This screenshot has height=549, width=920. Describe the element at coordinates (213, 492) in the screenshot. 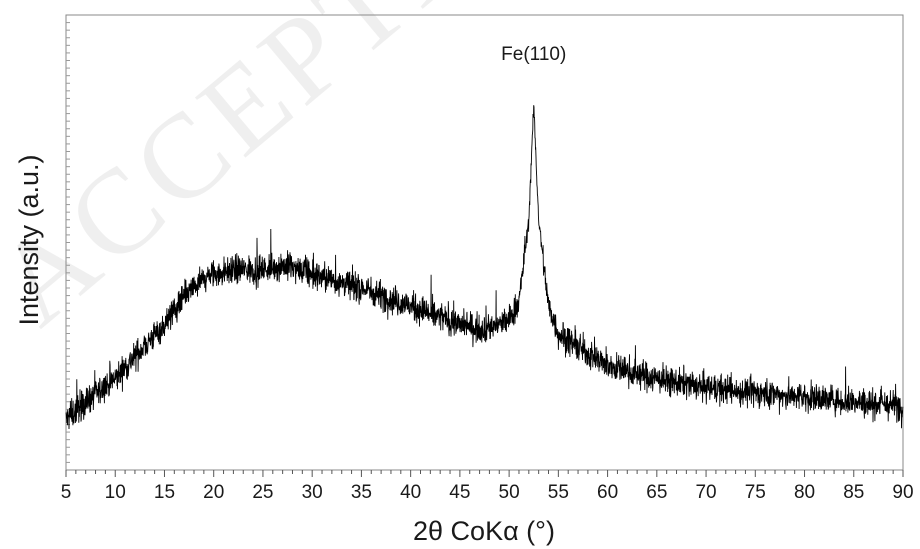

I see `x-tick-label: 20` at that location.